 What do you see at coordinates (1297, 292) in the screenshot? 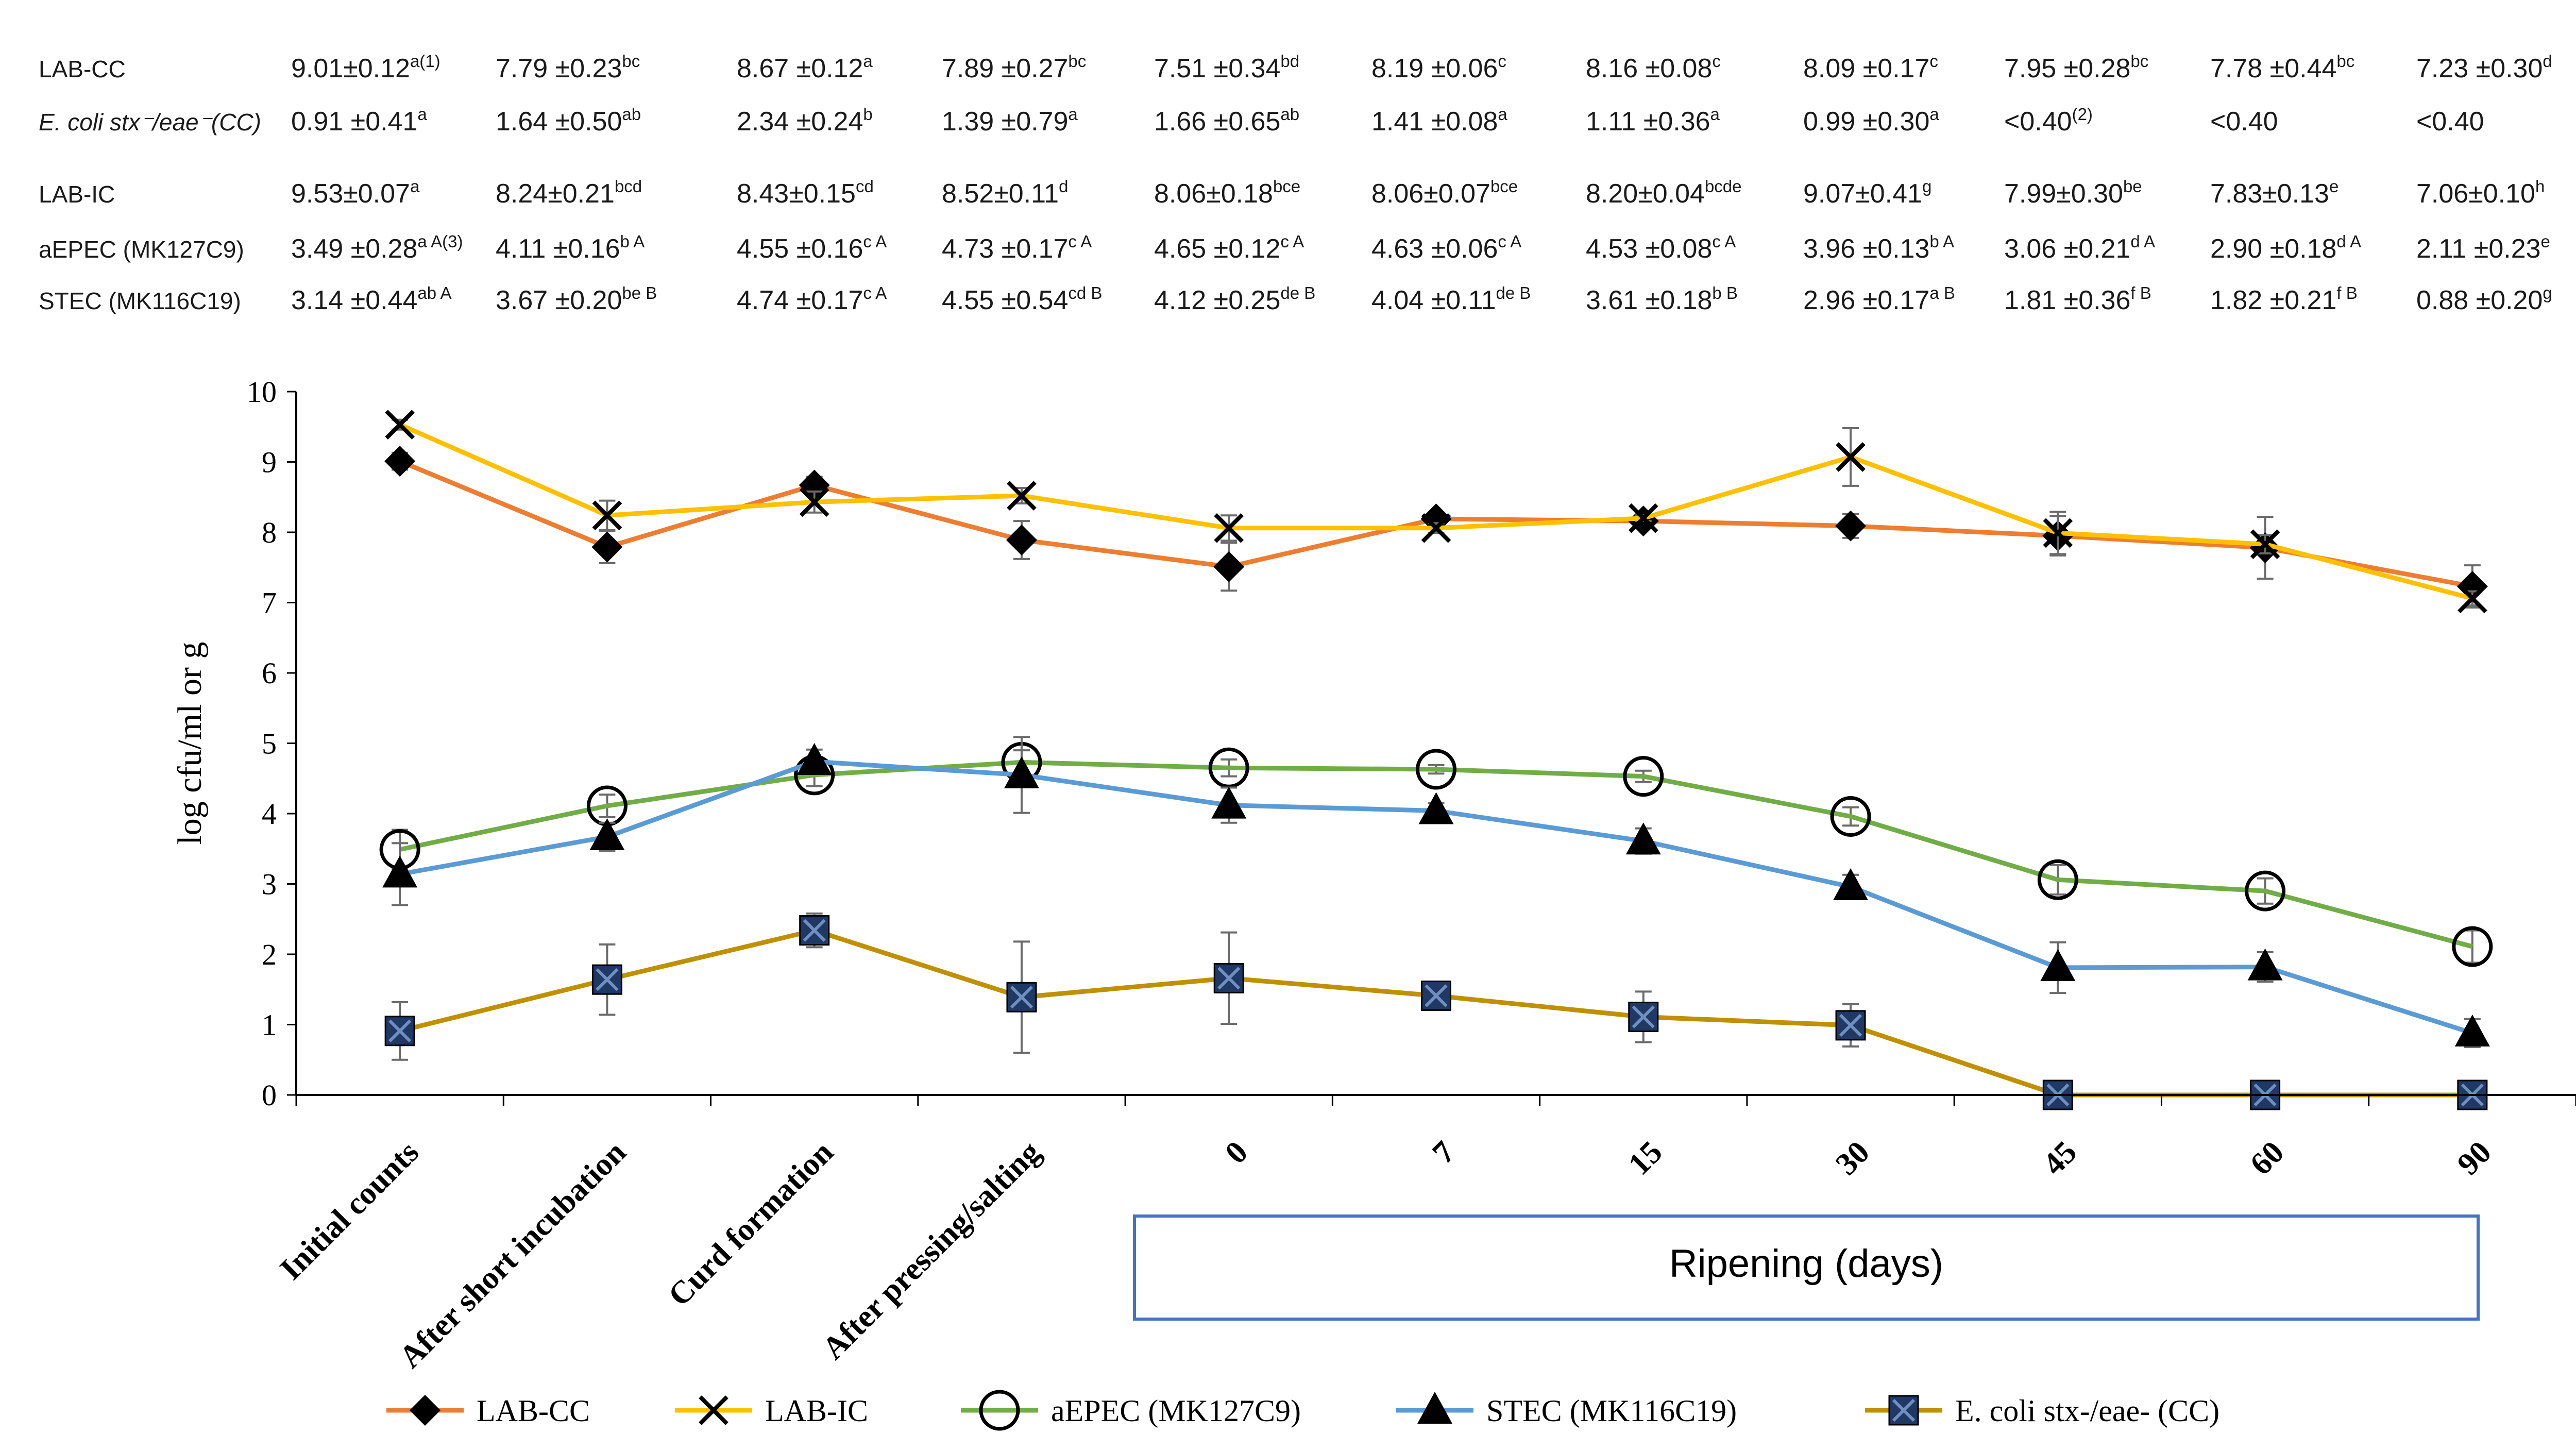
I see `table-cell-superscript: de B` at bounding box center [1297, 292].